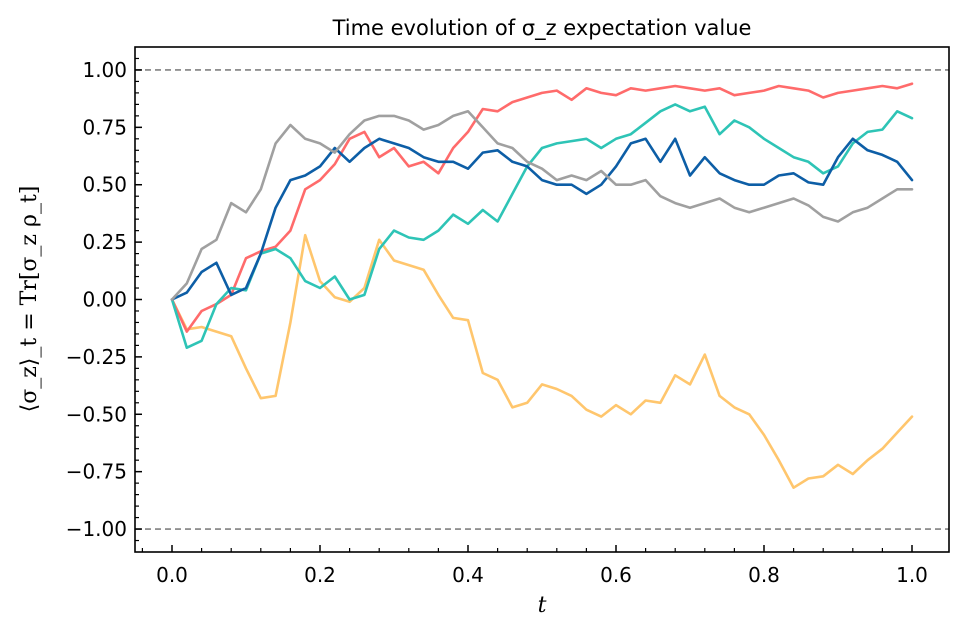 The width and height of the screenshot is (964, 632). I want to click on y-tick-label: 0.50, so click(104, 185).